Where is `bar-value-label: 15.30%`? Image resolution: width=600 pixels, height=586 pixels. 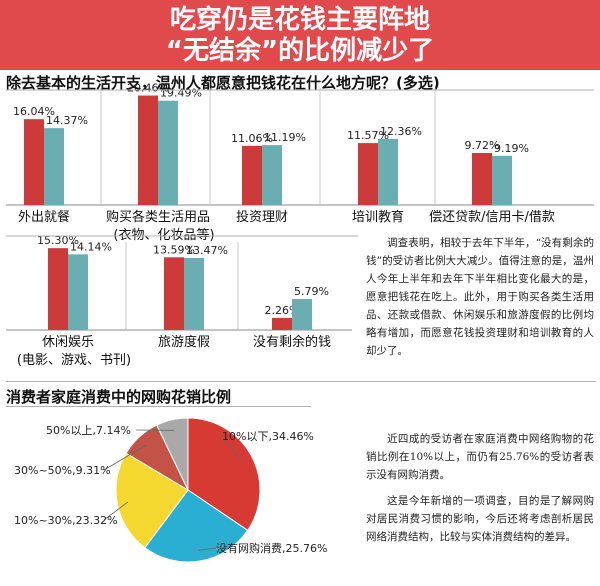 bar-value-label: 15.30% is located at coordinates (58, 240).